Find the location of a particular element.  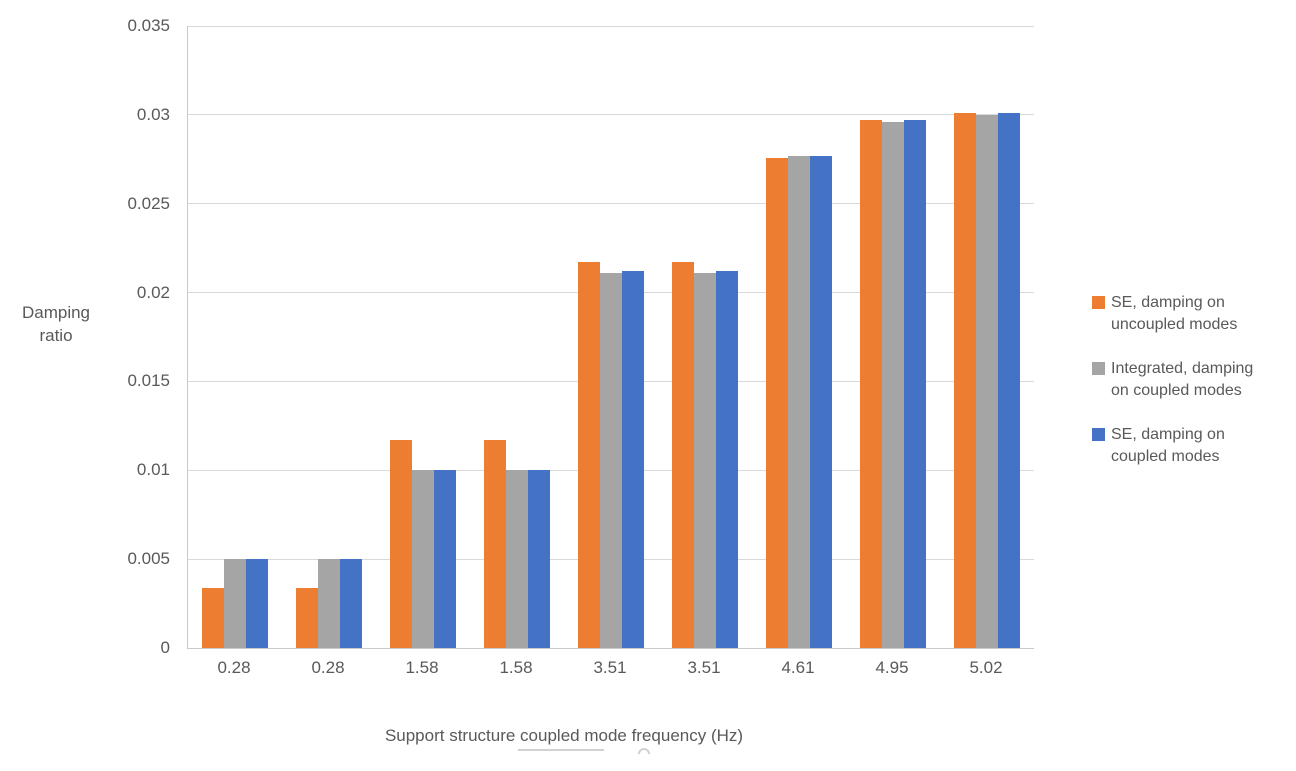

legend-item: Integrated, damping on coupled modes is located at coordinates (1192, 379).